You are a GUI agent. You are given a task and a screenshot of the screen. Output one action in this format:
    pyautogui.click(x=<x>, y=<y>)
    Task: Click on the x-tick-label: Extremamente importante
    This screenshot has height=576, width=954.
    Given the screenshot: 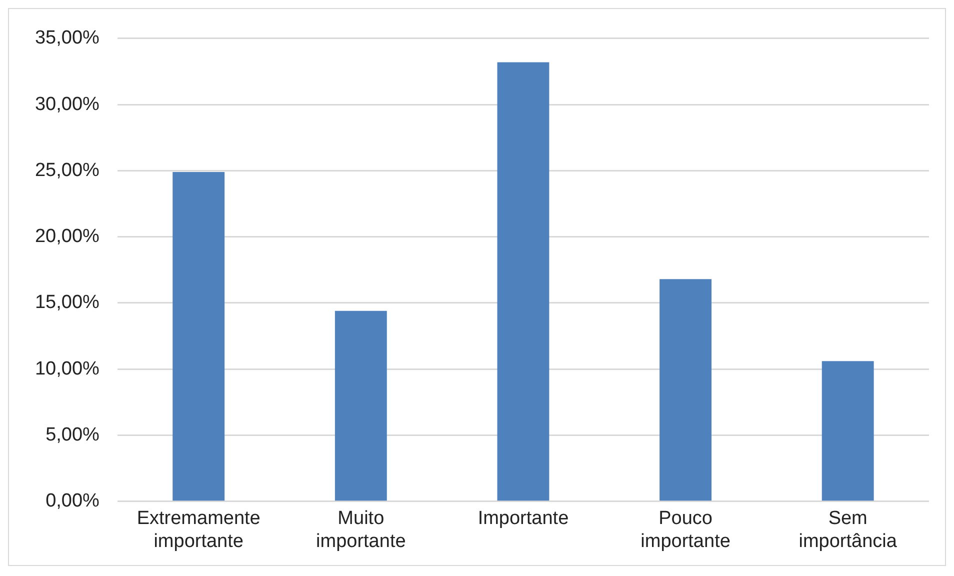 What is the action you would take?
    pyautogui.click(x=198, y=530)
    